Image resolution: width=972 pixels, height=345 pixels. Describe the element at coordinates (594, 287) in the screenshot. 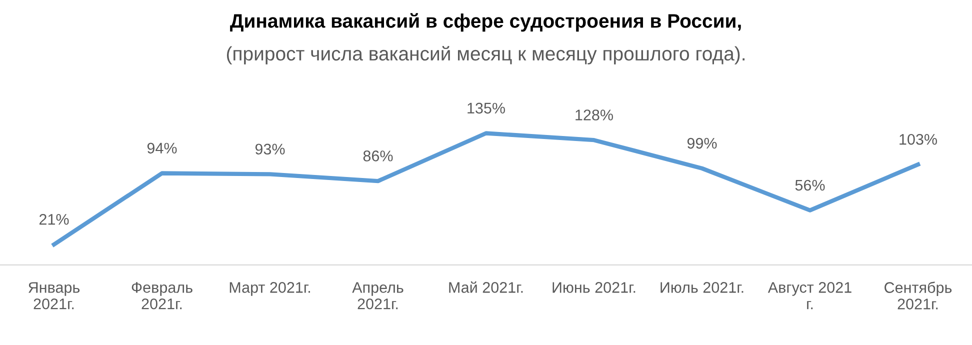

I see `x-tick-label: Июнь 2021г.` at that location.